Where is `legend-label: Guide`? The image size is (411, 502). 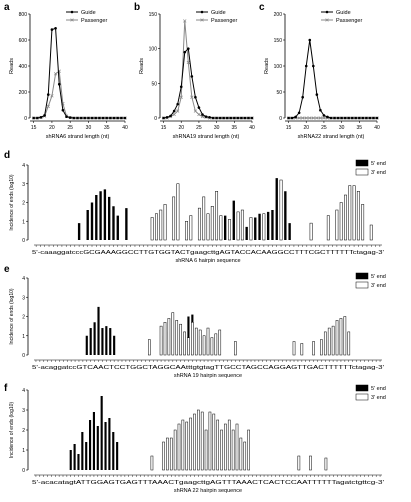
legend-label: Guide is located at coordinates (343, 13).